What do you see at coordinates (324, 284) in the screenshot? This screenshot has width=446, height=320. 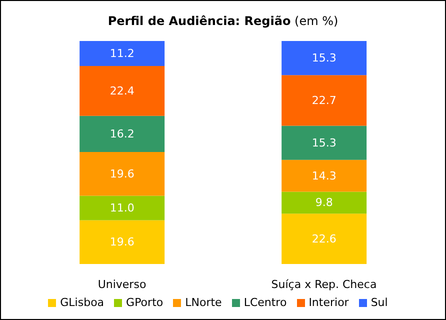 I see `x-tick-label: Suíça x Rep. Checa` at bounding box center [324, 284].